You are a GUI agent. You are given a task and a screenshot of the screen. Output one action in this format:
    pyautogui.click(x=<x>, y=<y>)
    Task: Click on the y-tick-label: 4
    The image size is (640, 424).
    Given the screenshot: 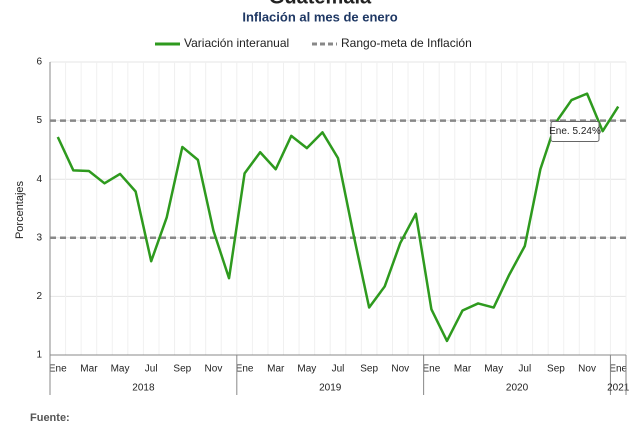 What is the action you would take?
    pyautogui.click(x=39, y=179)
    